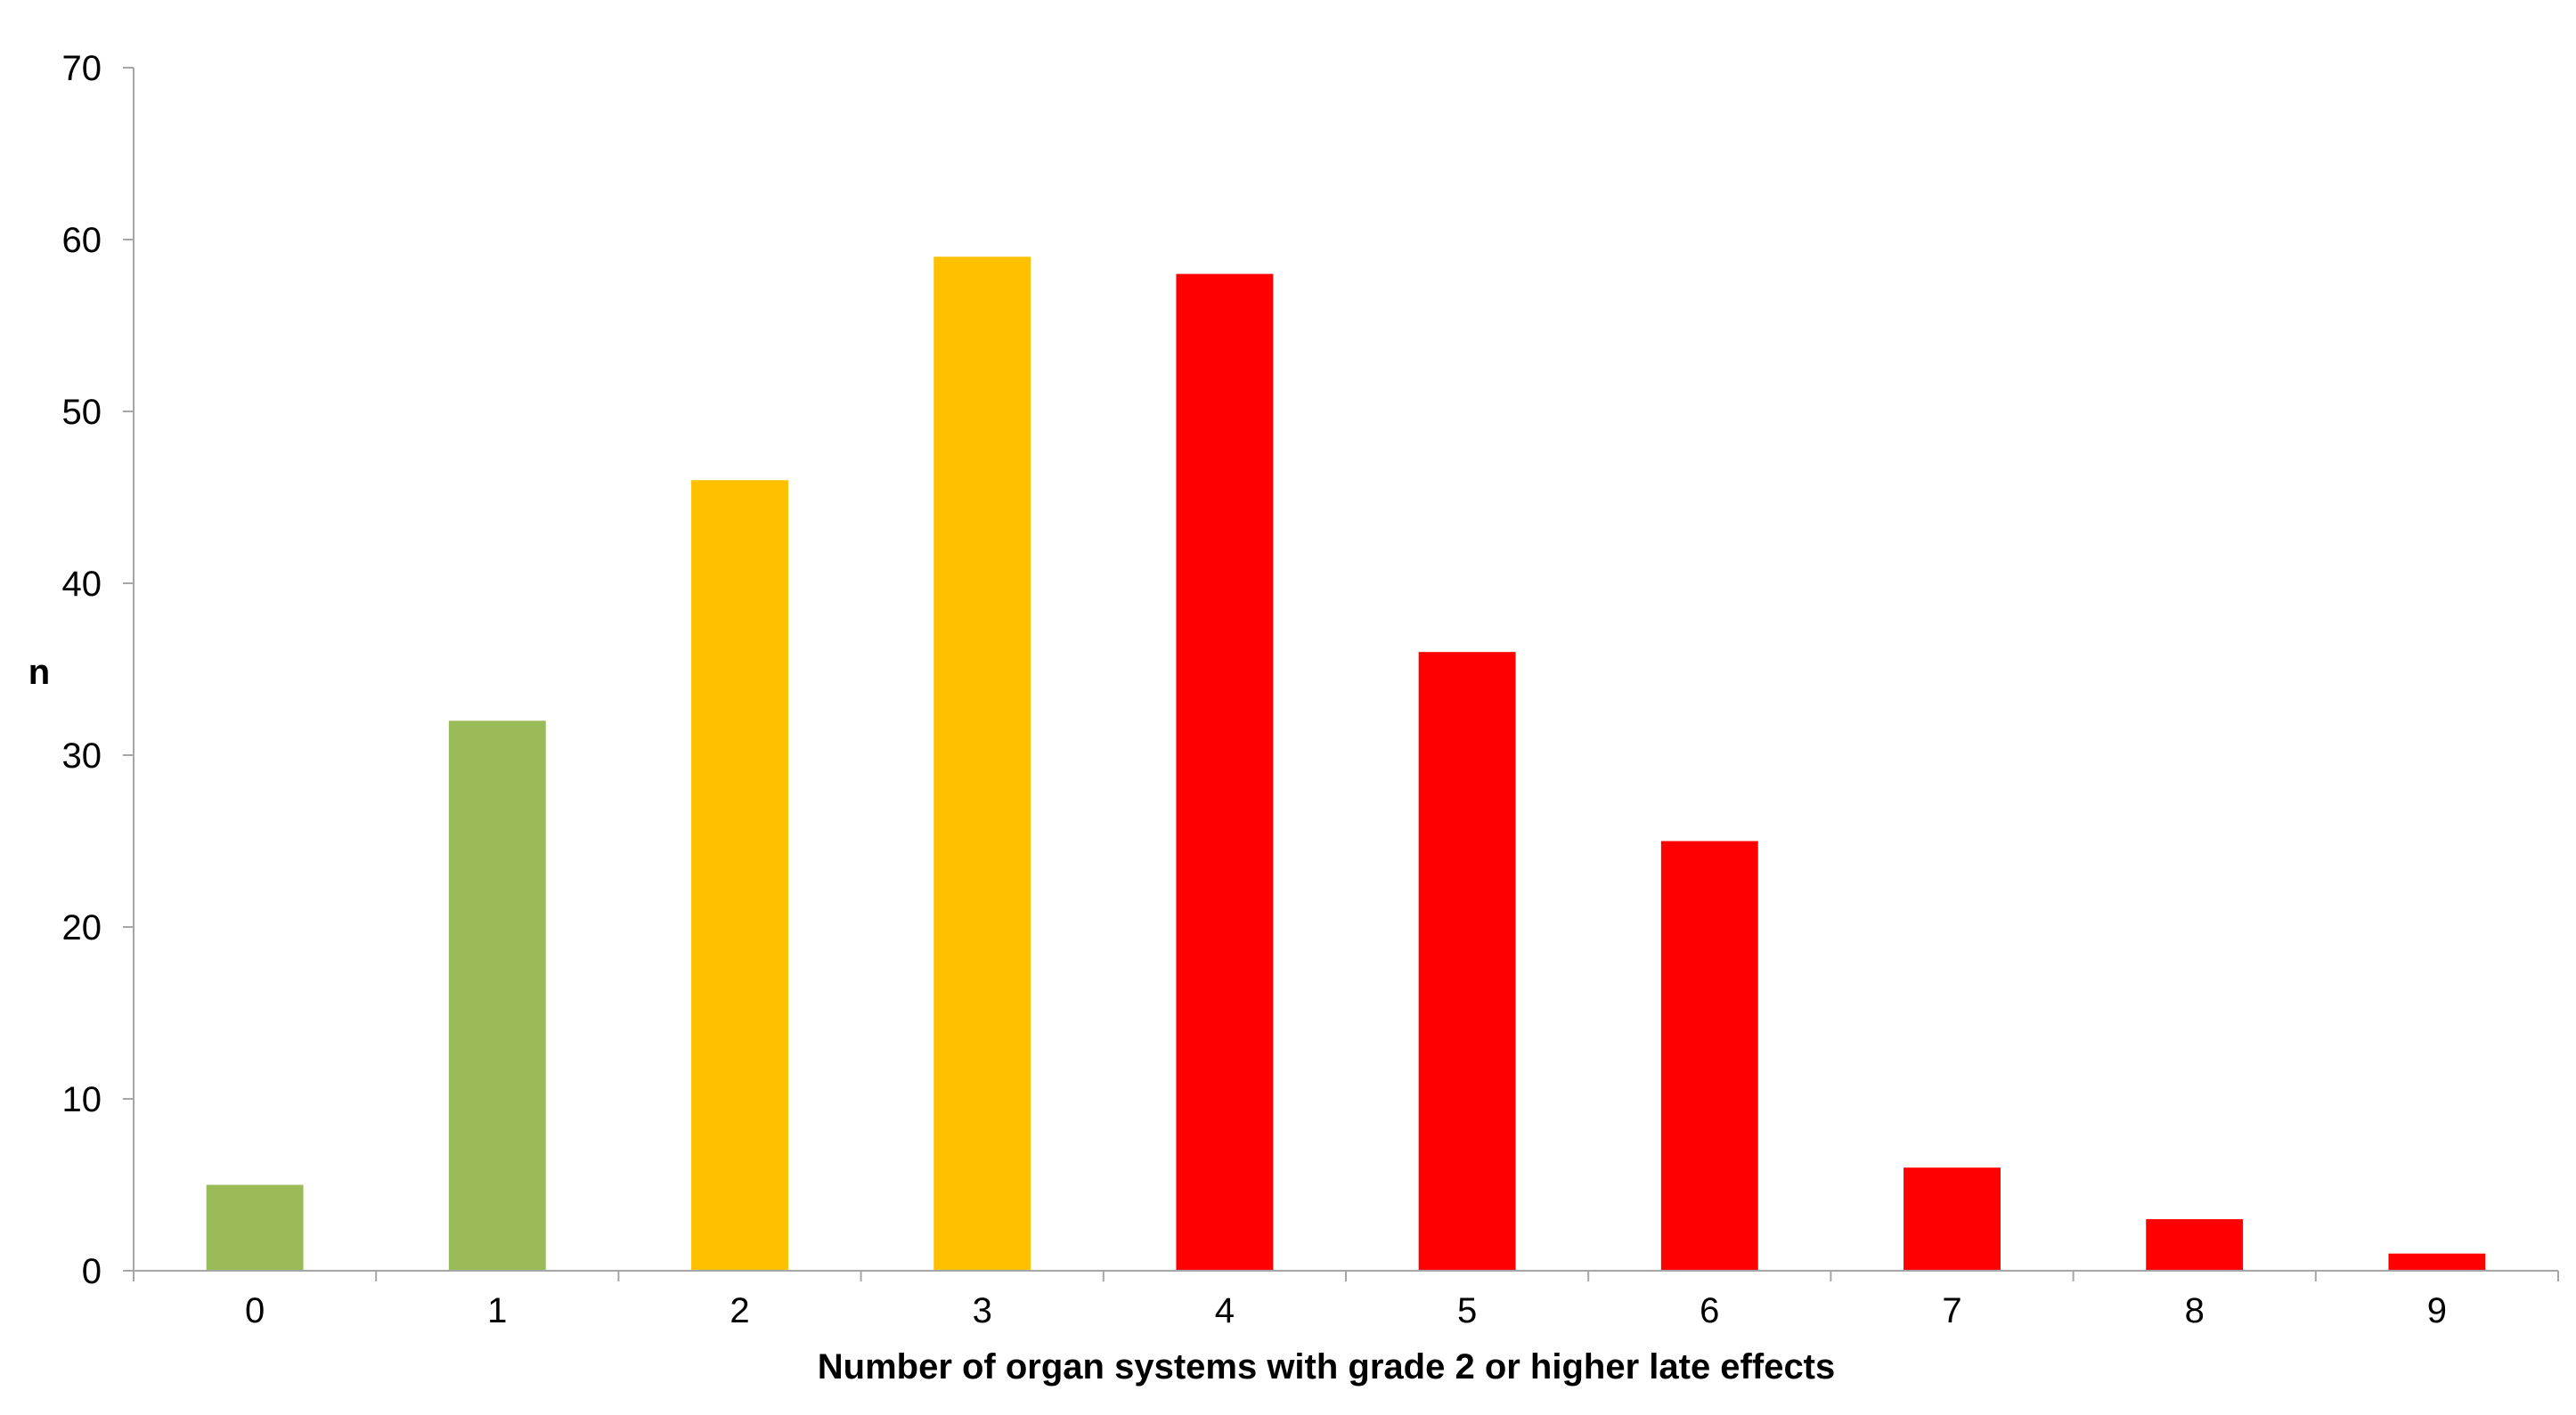  What do you see at coordinates (40, 672) in the screenshot?
I see `y-axis-title: n` at bounding box center [40, 672].